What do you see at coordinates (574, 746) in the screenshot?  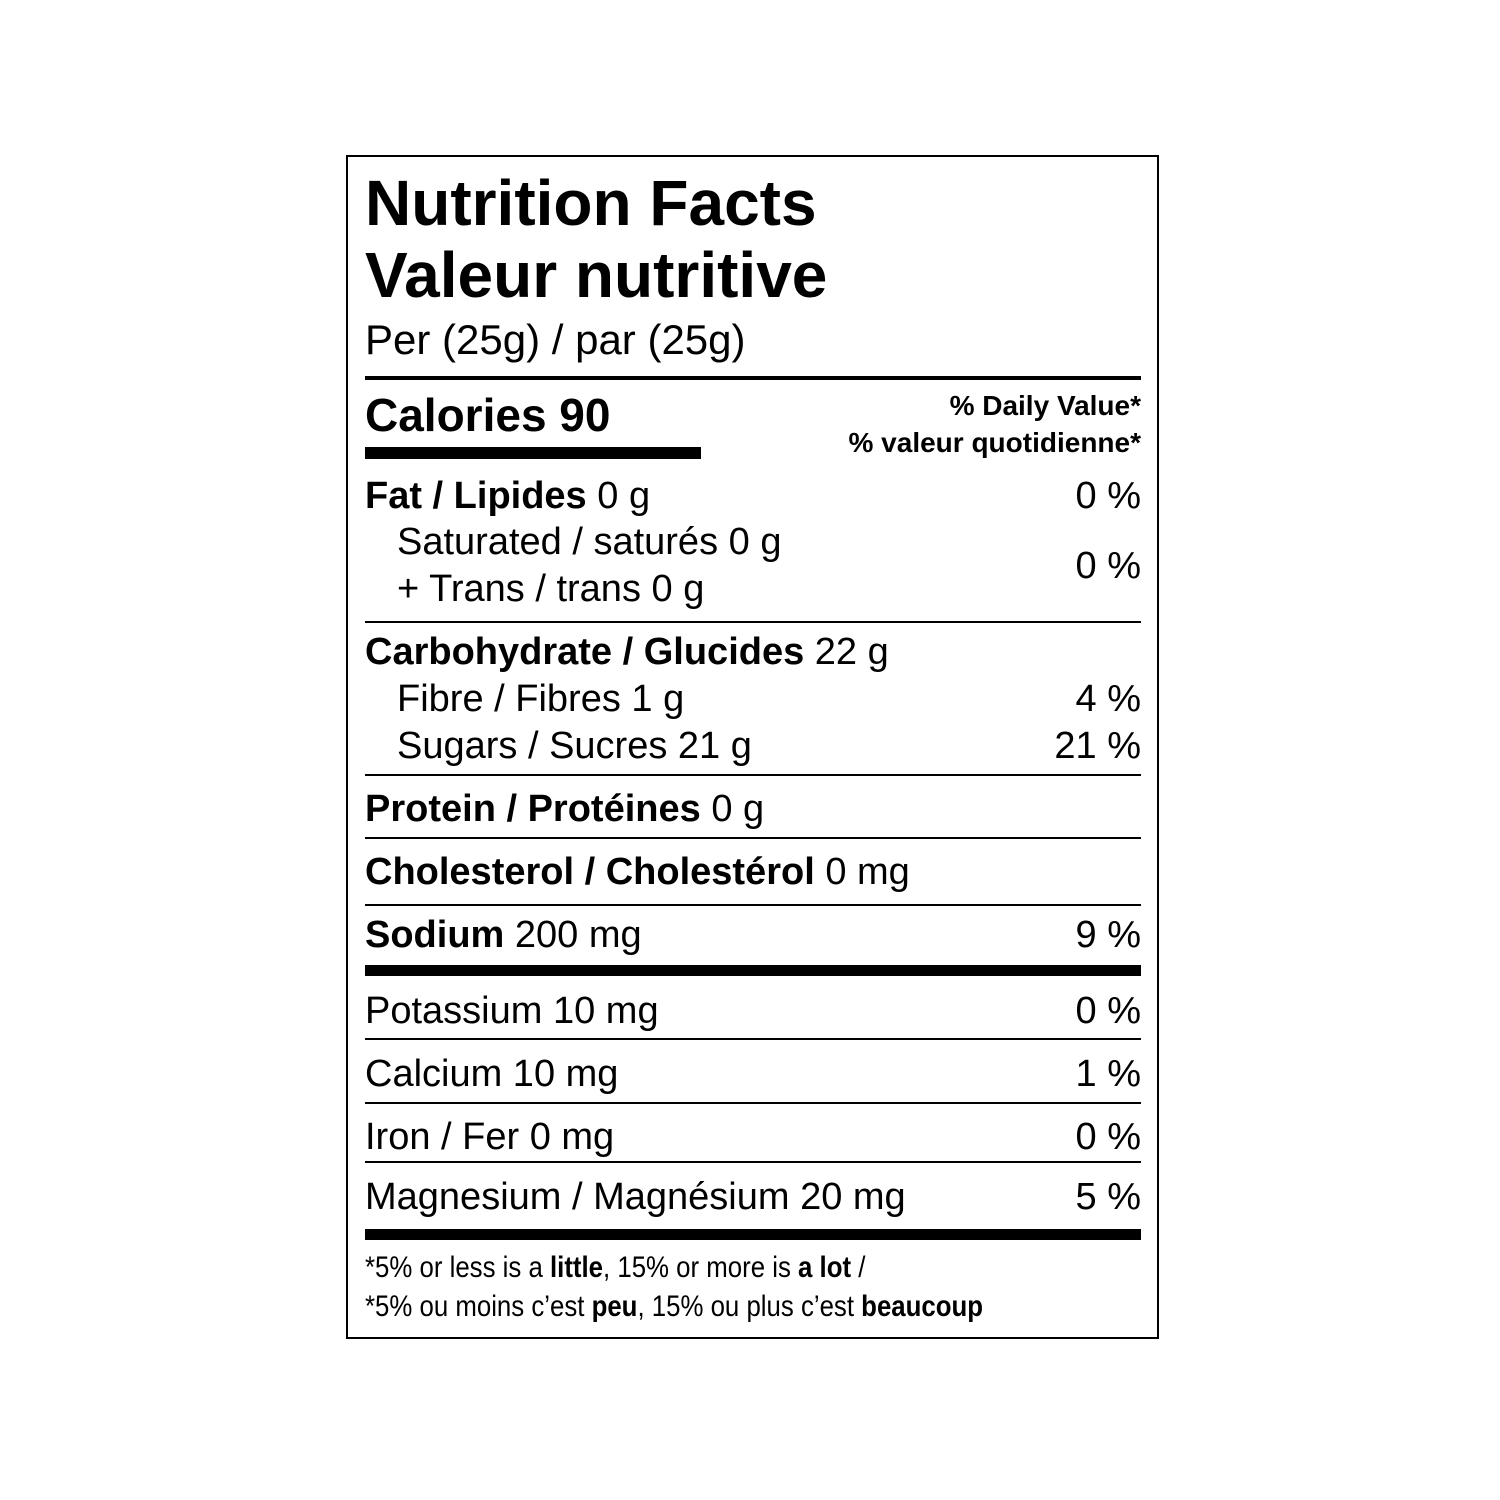 I see `sugars-row: Sugars / Sucres 21 g` at bounding box center [574, 746].